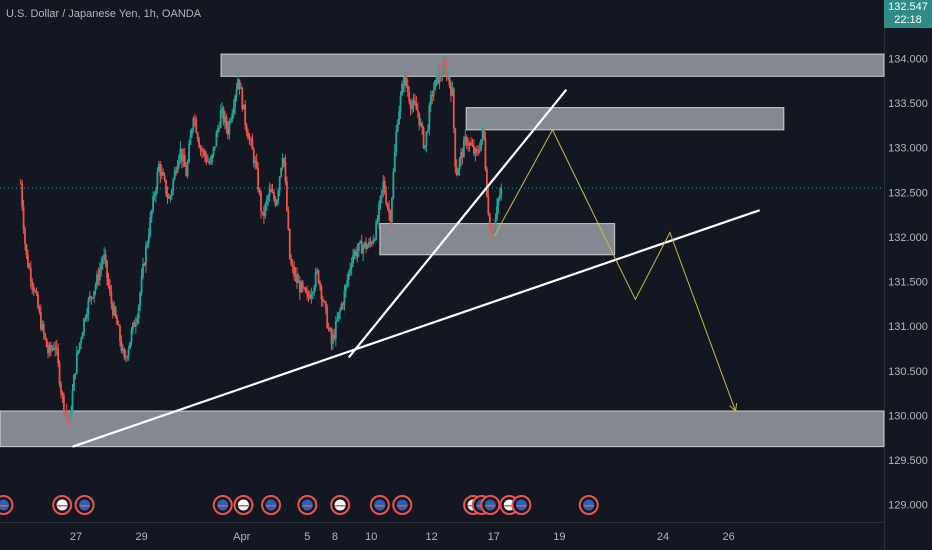 The width and height of the screenshot is (932, 550). I want to click on projection-arrowhead, so click(733, 407).